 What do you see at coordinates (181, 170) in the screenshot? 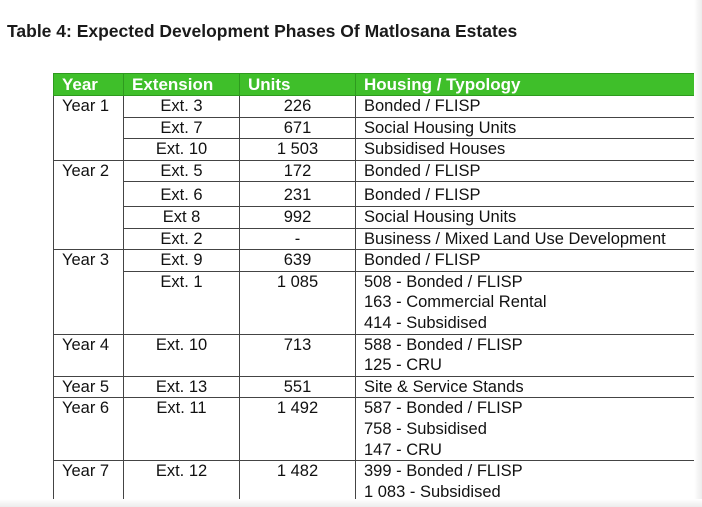
I see `extension-cell: Ext. 5` at bounding box center [181, 170].